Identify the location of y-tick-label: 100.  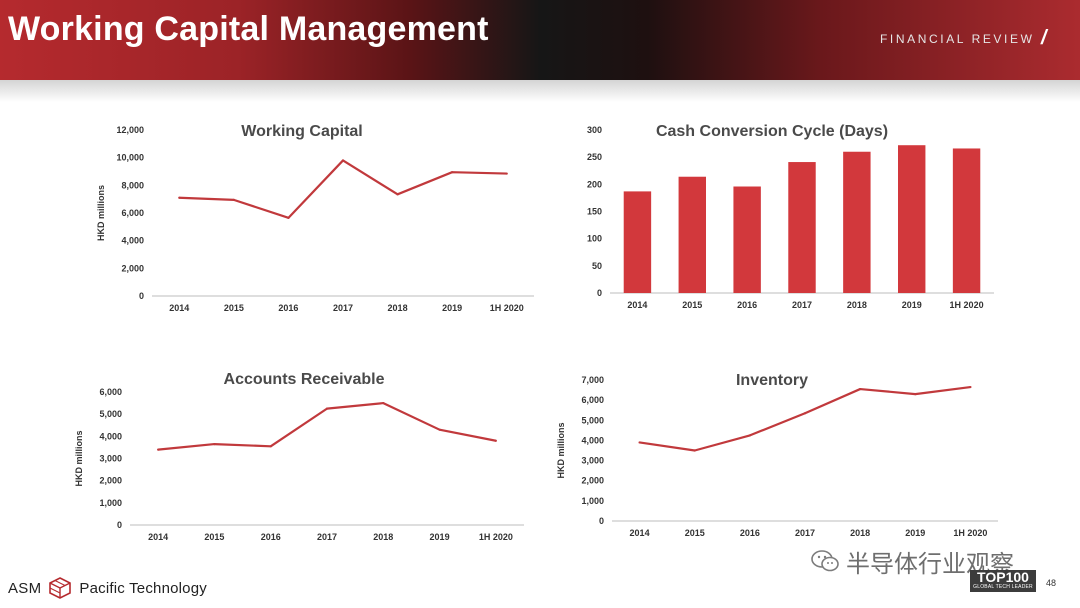
(594, 239).